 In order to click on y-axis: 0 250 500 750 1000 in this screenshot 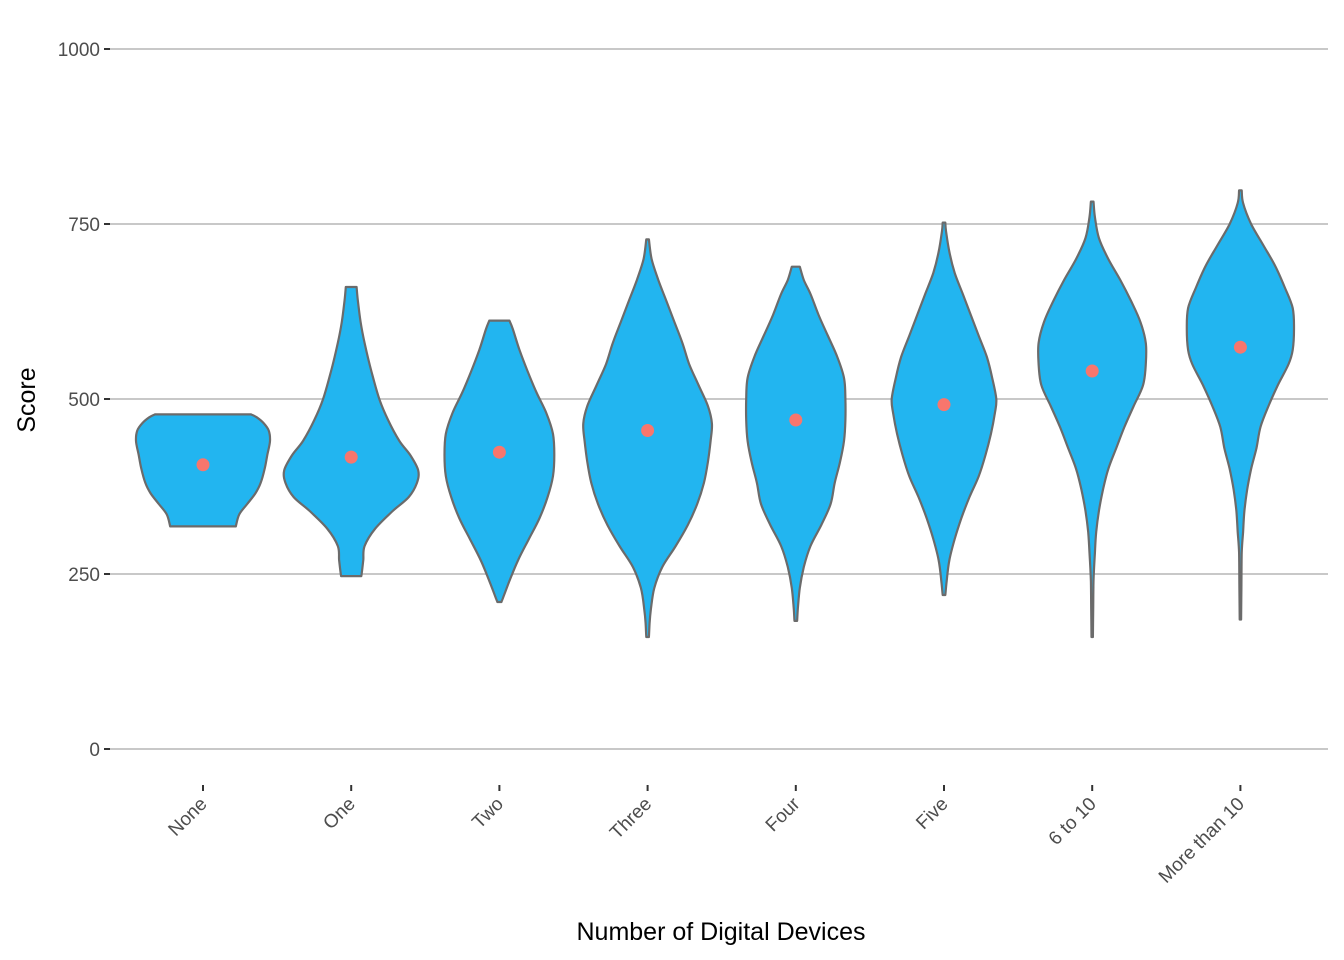, I will do `click(84, 400)`.